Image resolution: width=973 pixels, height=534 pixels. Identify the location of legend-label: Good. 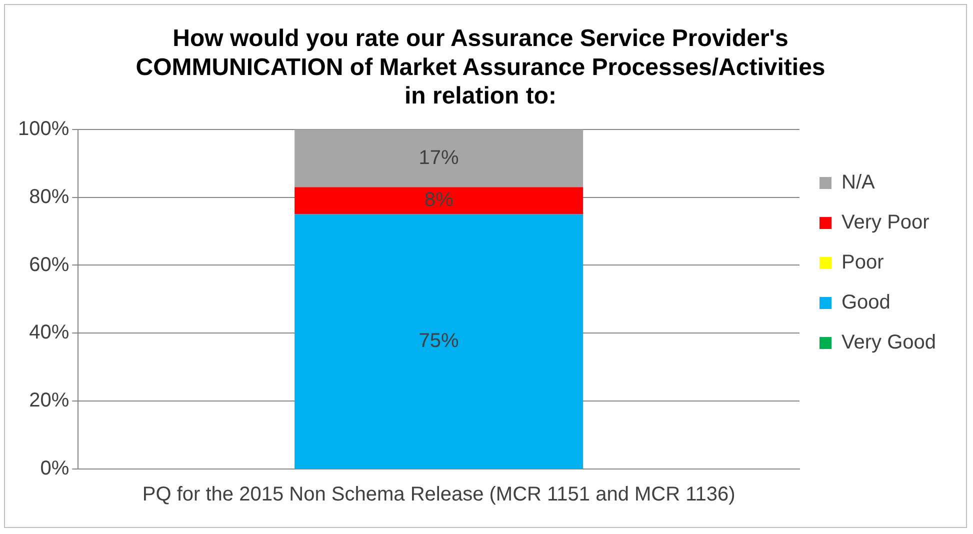
(866, 303).